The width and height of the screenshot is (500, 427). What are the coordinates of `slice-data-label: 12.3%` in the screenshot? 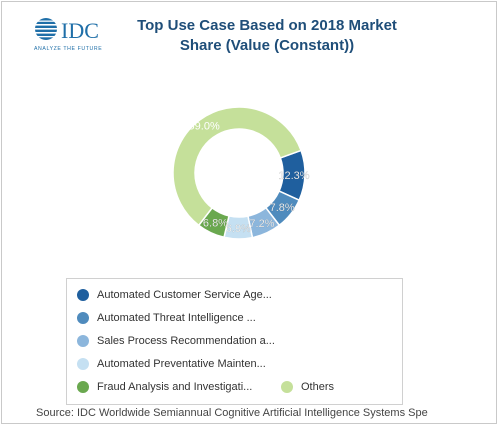 It's located at (293, 176).